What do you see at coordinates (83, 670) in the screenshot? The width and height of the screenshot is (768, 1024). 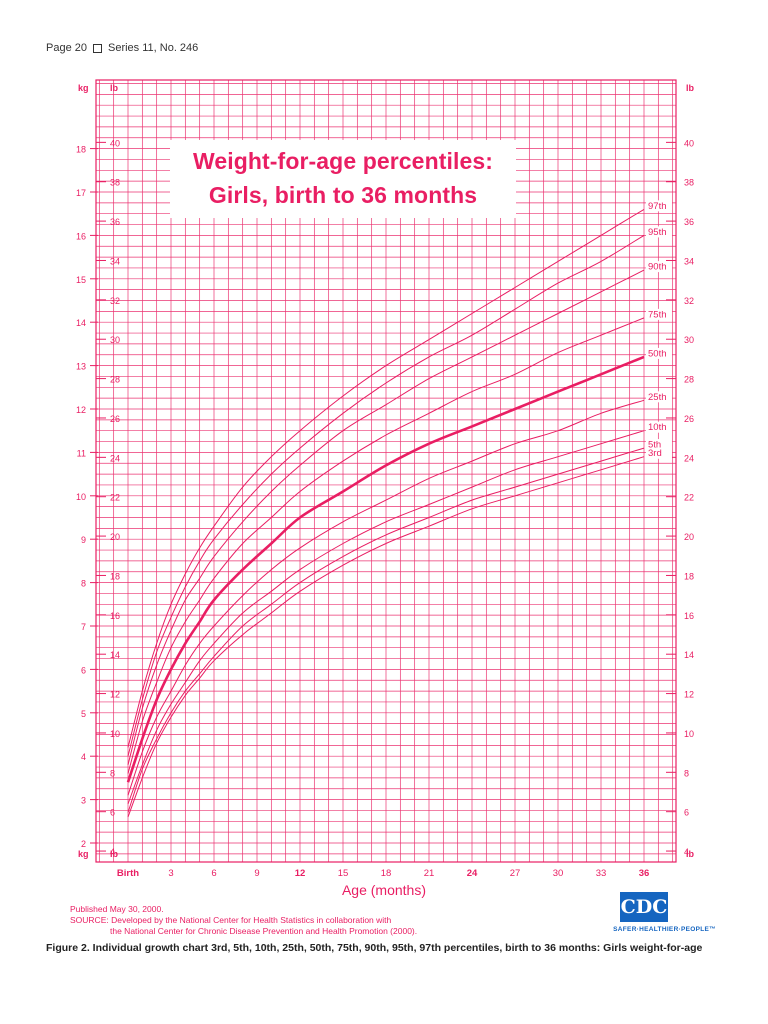 I see `kg-tick-label: 6` at bounding box center [83, 670].